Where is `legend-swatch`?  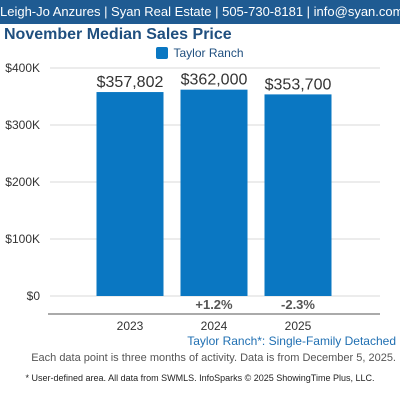 legend-swatch is located at coordinates (162, 53).